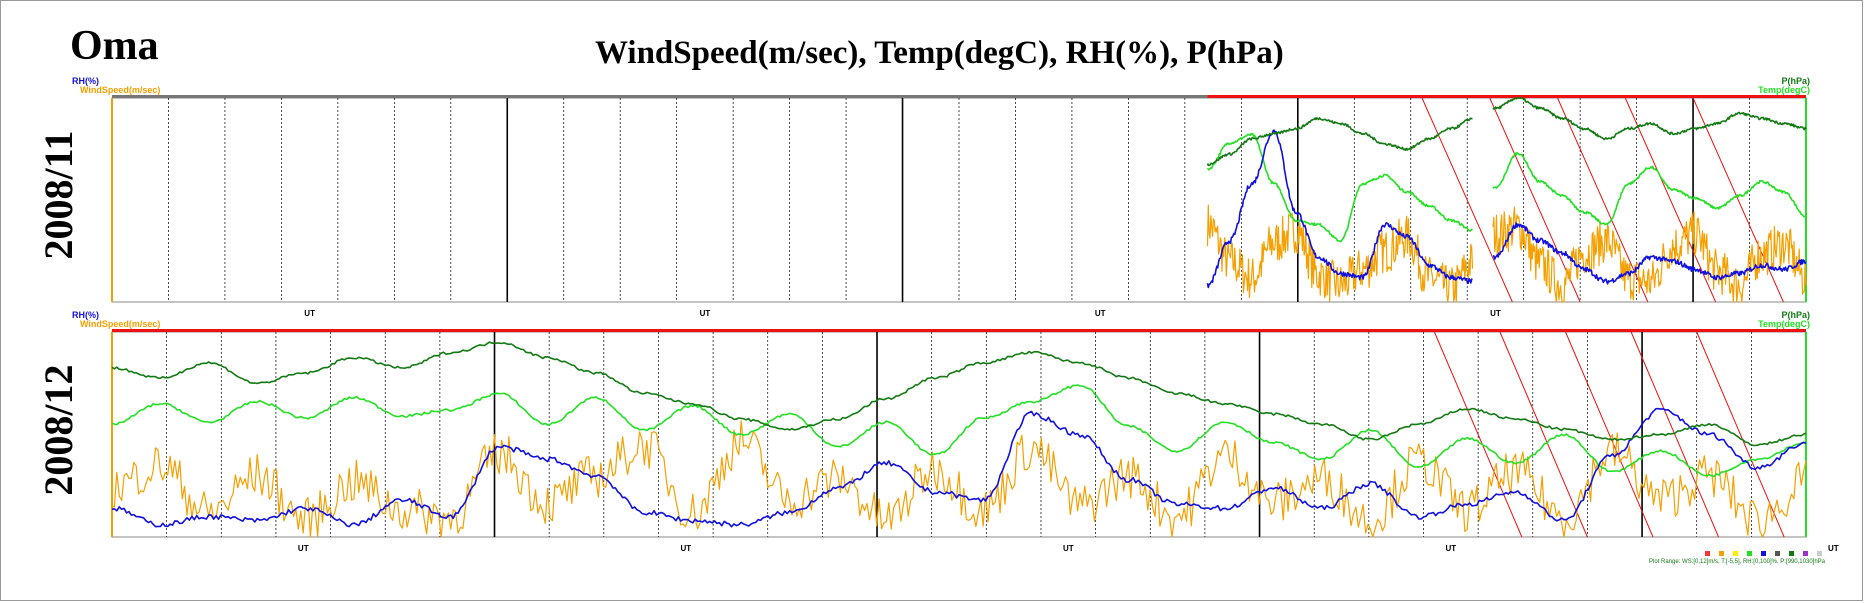 The image size is (1865, 603). What do you see at coordinates (1784, 90) in the screenshot?
I see `panel1-temp-label: Temp(degC)` at bounding box center [1784, 90].